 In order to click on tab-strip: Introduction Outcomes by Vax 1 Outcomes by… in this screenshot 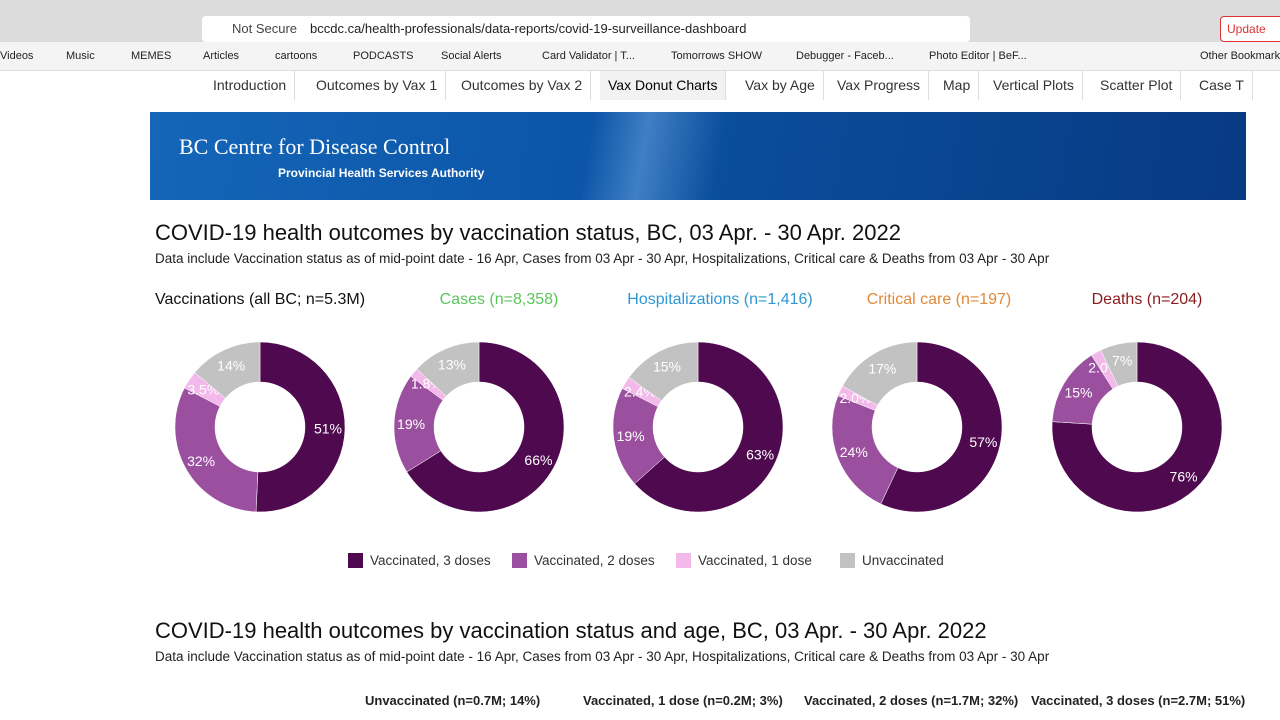, I will do `click(640, 86)`.